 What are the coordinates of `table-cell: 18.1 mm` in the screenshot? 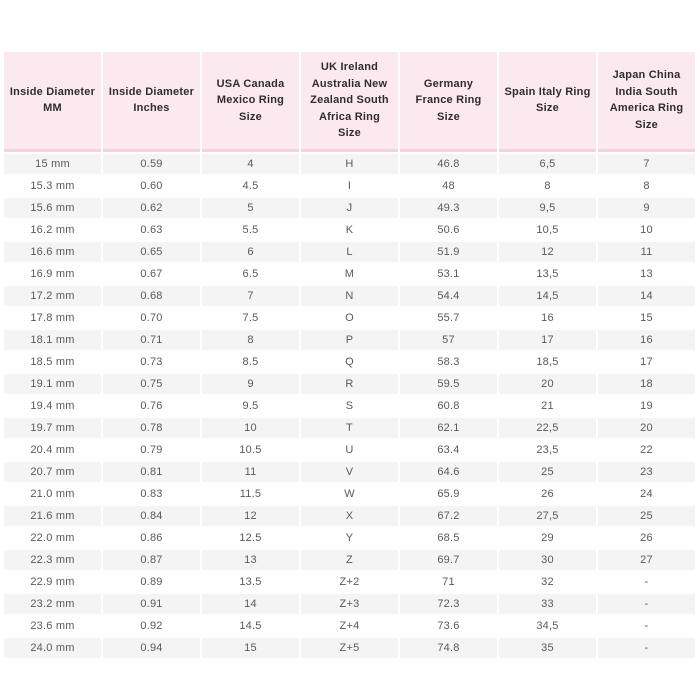 It's located at (52, 339).